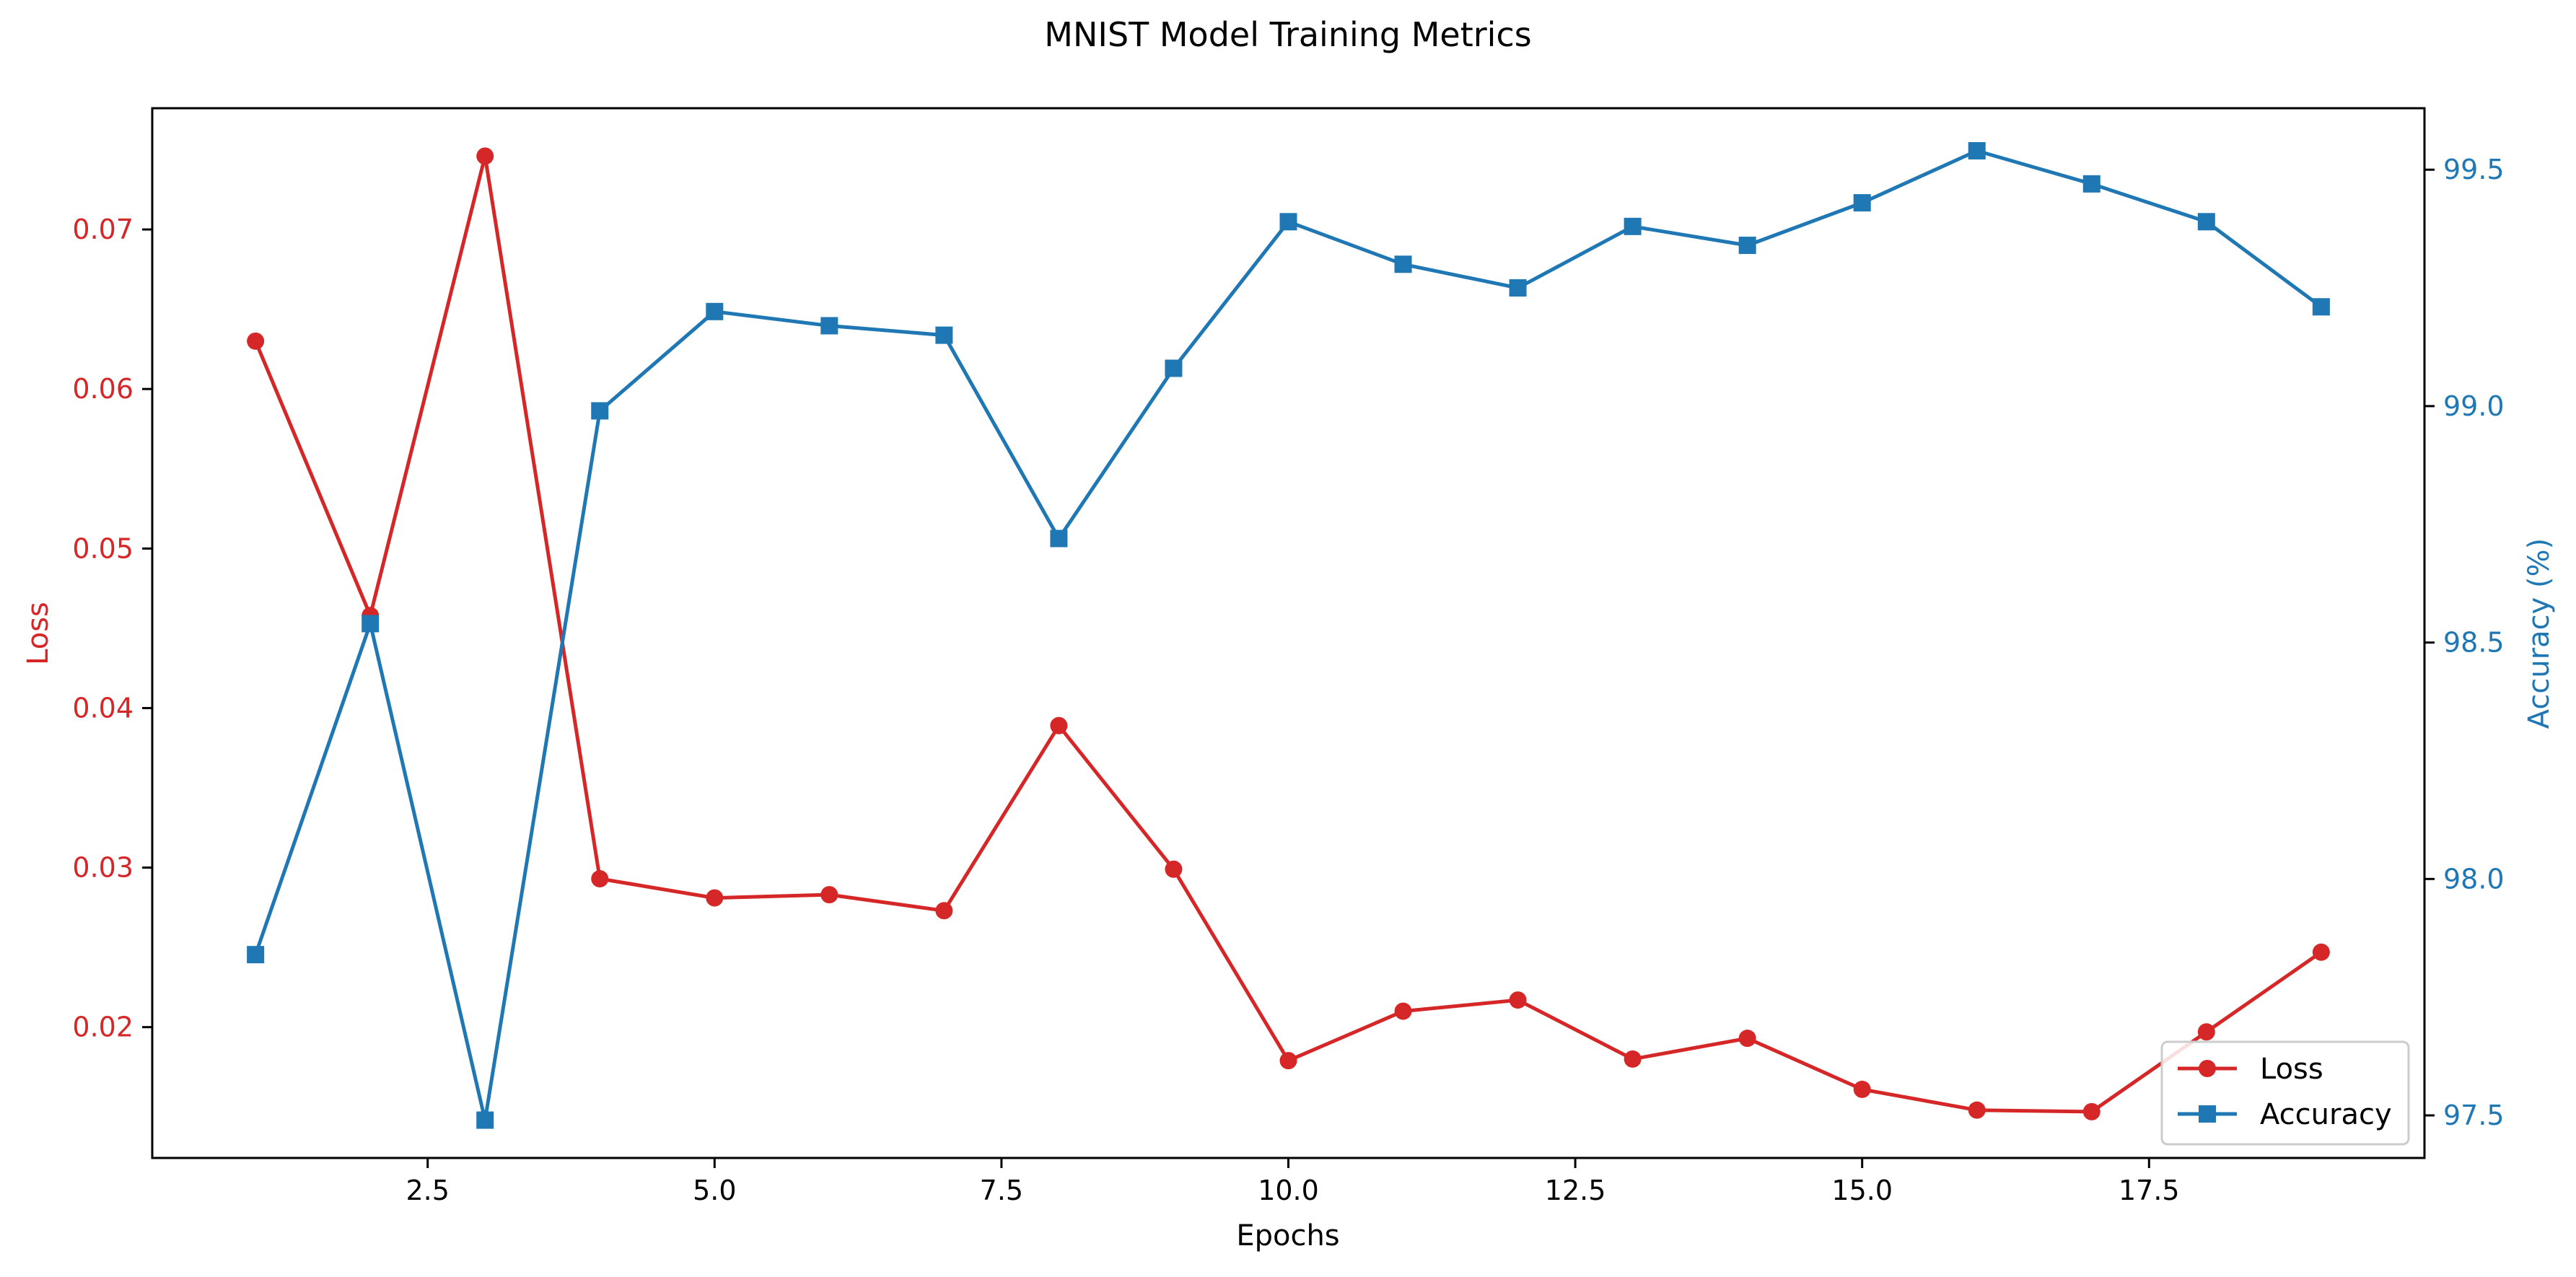 Image resolution: width=2576 pixels, height=1277 pixels. What do you see at coordinates (2285, 1093) in the screenshot?
I see `legend: Loss Accuracy` at bounding box center [2285, 1093].